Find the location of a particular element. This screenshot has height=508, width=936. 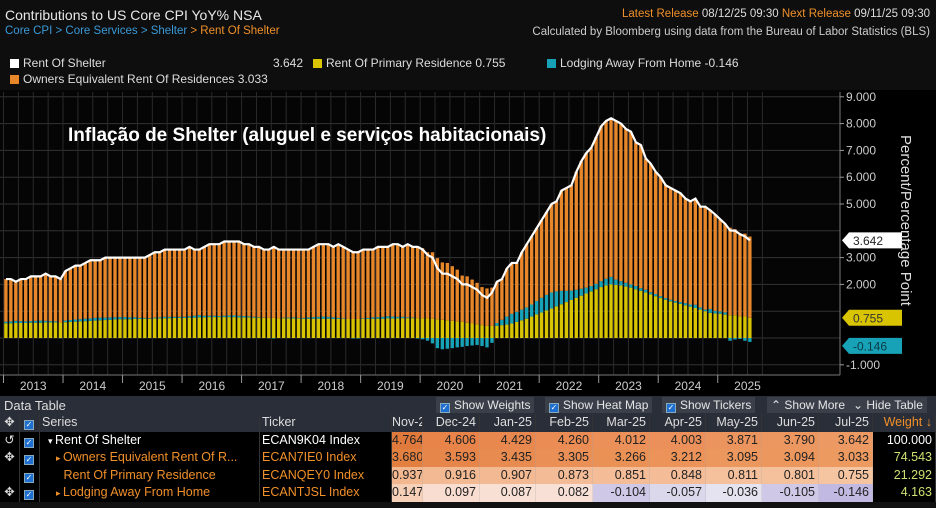

show-more-button: ⌃ Show More is located at coordinates (808, 405).